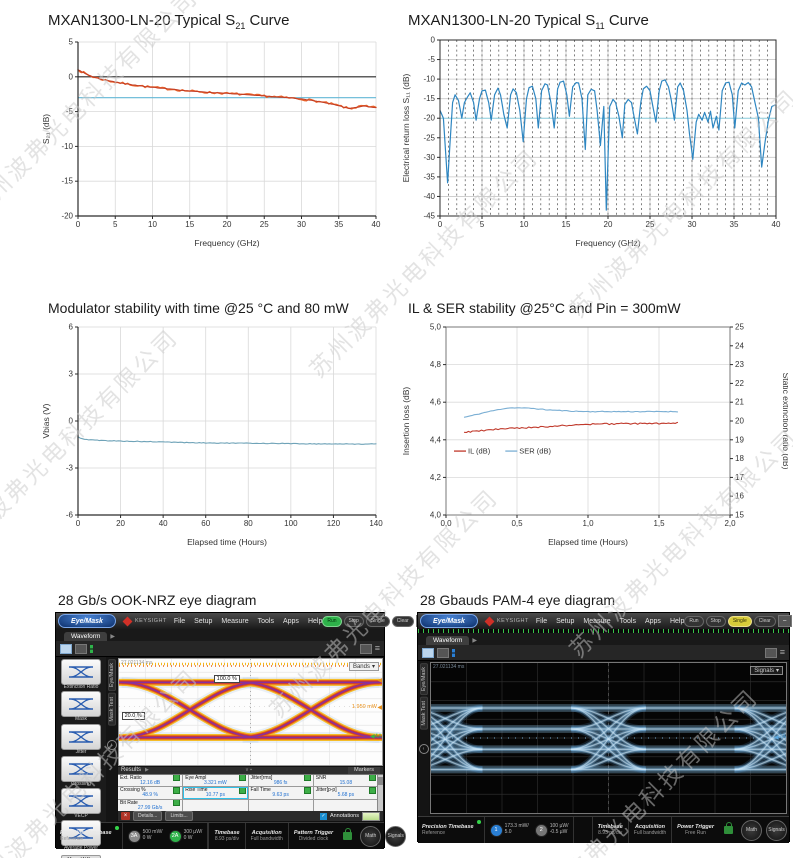 The height and width of the screenshot is (858, 793). I want to click on annotations-checkbox: ✓, so click(323, 816).